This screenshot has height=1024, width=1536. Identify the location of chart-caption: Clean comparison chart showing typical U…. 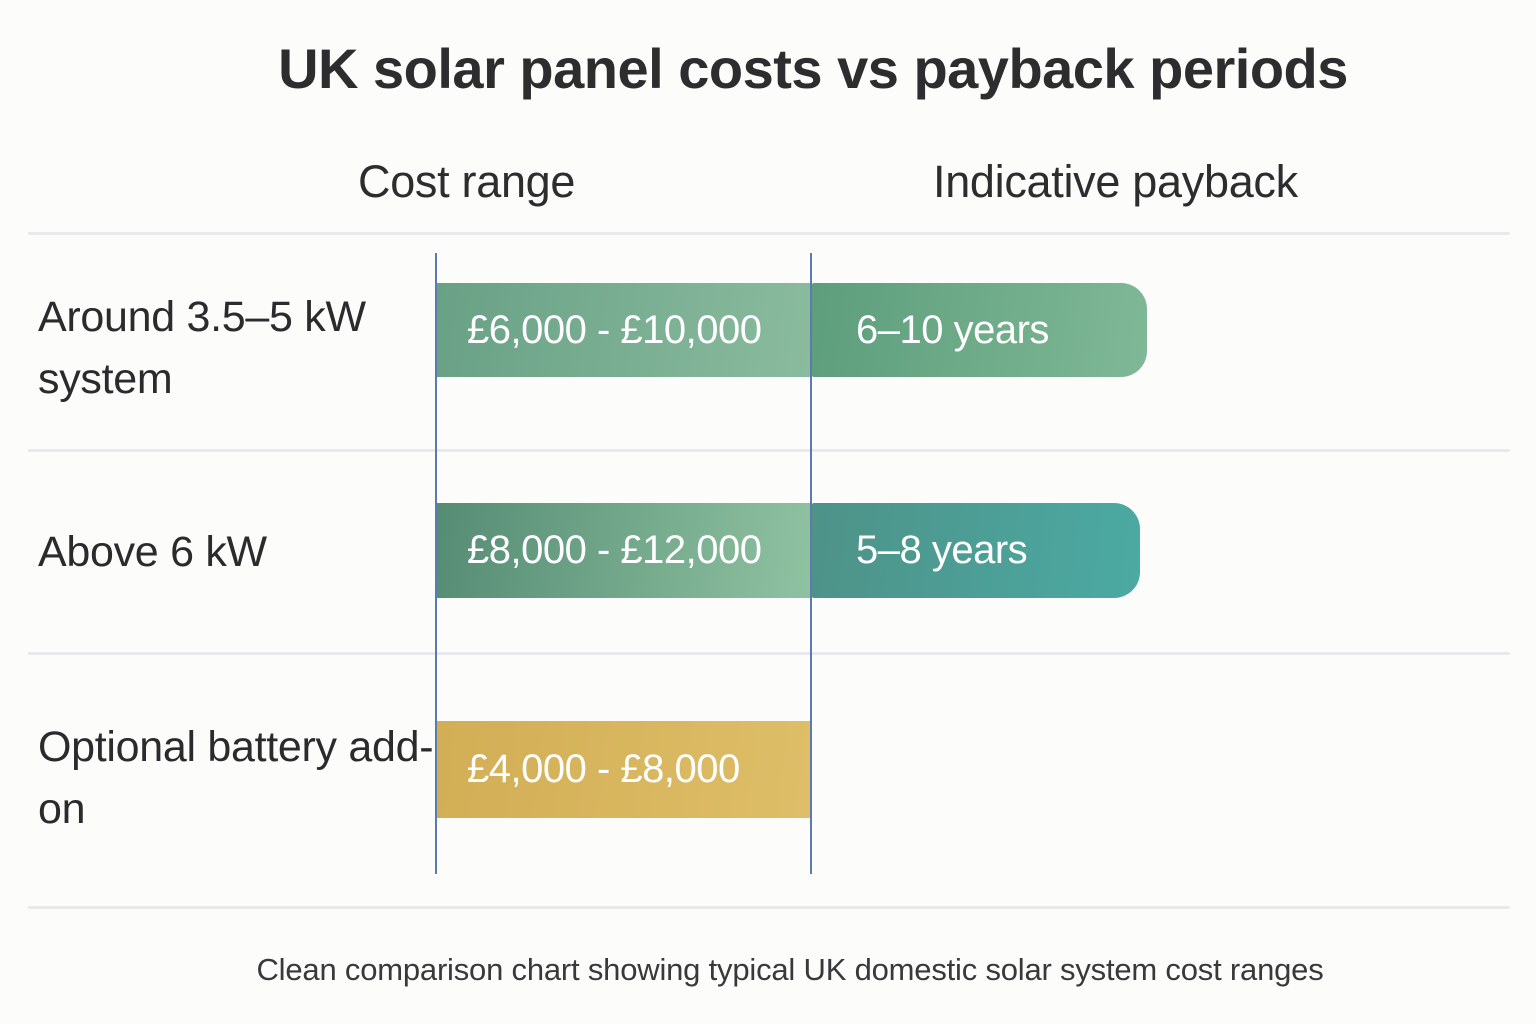
(790, 969).